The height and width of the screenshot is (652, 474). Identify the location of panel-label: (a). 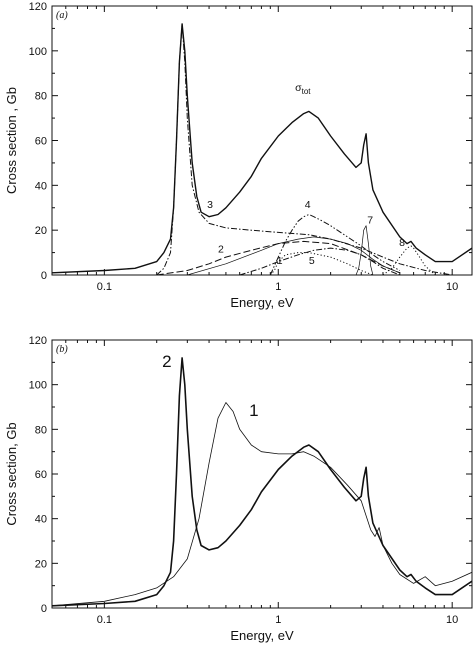
(62, 15).